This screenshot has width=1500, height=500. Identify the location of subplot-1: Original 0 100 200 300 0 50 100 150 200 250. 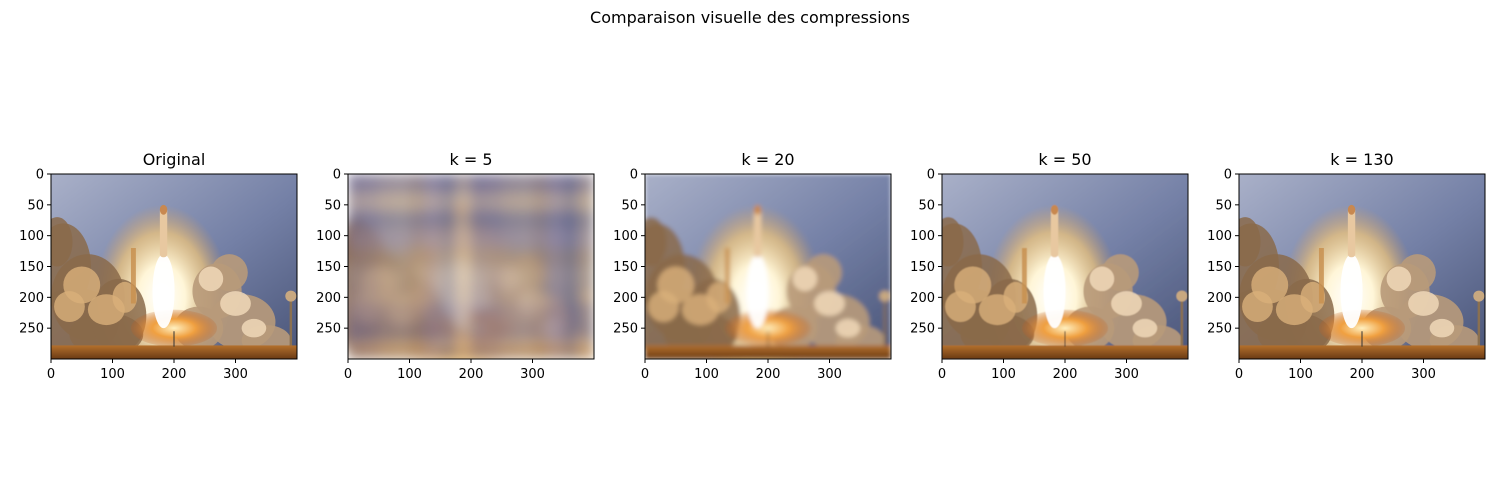
(158, 270).